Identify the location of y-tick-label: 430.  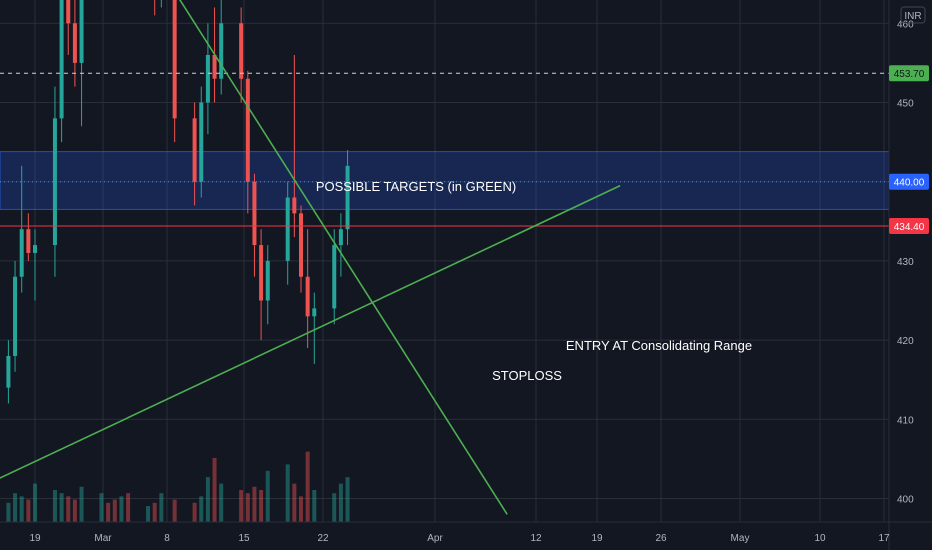
(905, 262).